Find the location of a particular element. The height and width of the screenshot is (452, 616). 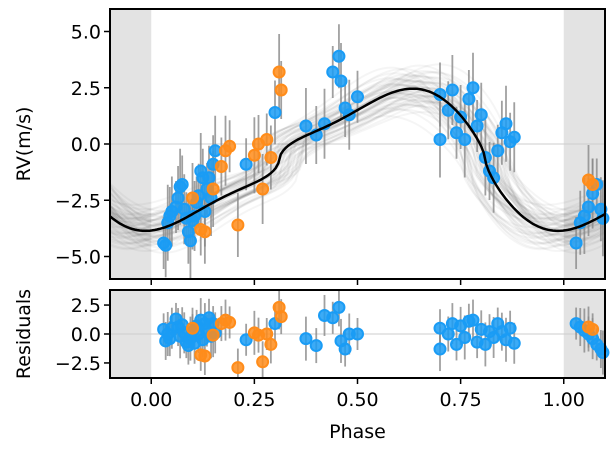

residuals-y-axis-title: Residuals is located at coordinates (24, 334).